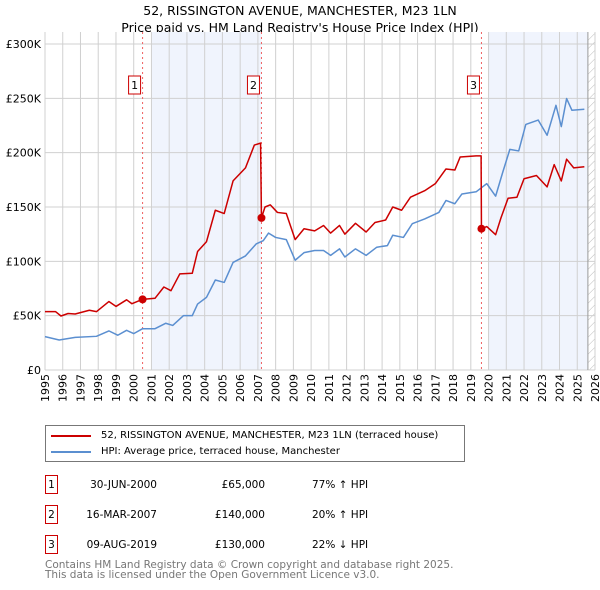 The image size is (600, 590). What do you see at coordinates (347, 388) in the screenshot?
I see `x-tick-label: 2012` at bounding box center [347, 388].